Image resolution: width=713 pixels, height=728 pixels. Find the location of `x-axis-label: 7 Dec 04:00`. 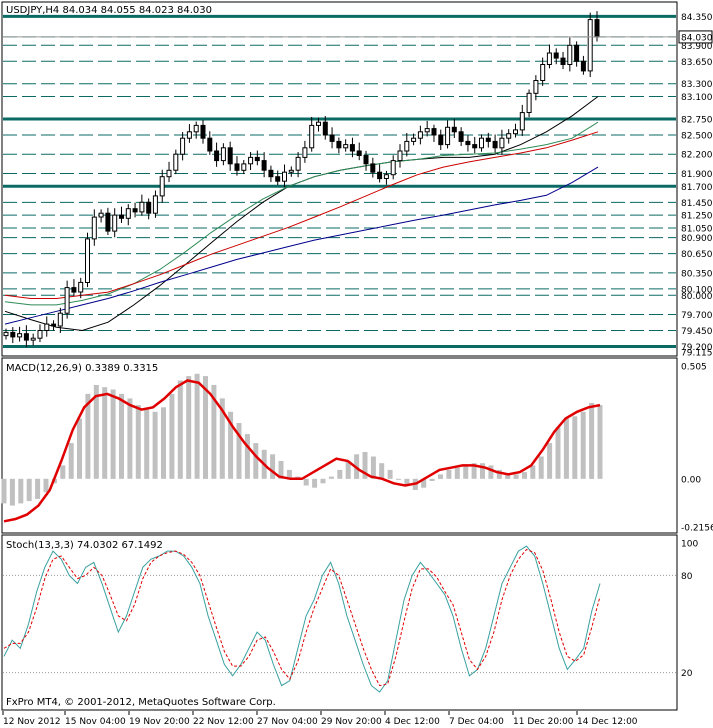

x-axis-label: 7 Dec 04:00 is located at coordinates (476, 722).